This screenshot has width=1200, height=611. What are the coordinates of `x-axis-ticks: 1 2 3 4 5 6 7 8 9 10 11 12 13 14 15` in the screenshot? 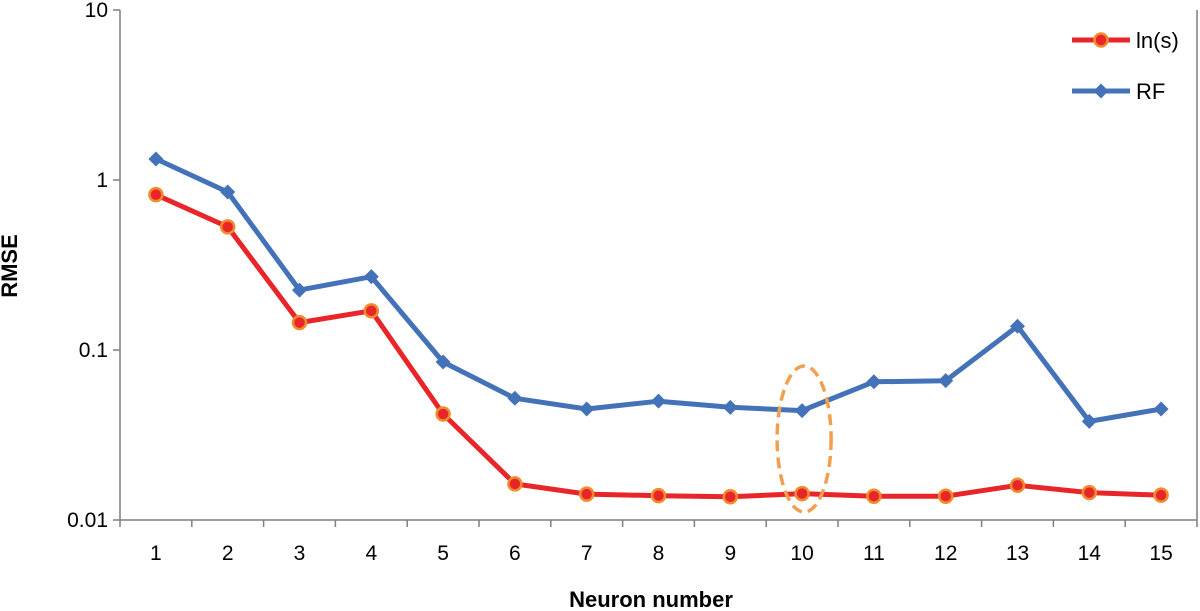 It's located at (658, 542).